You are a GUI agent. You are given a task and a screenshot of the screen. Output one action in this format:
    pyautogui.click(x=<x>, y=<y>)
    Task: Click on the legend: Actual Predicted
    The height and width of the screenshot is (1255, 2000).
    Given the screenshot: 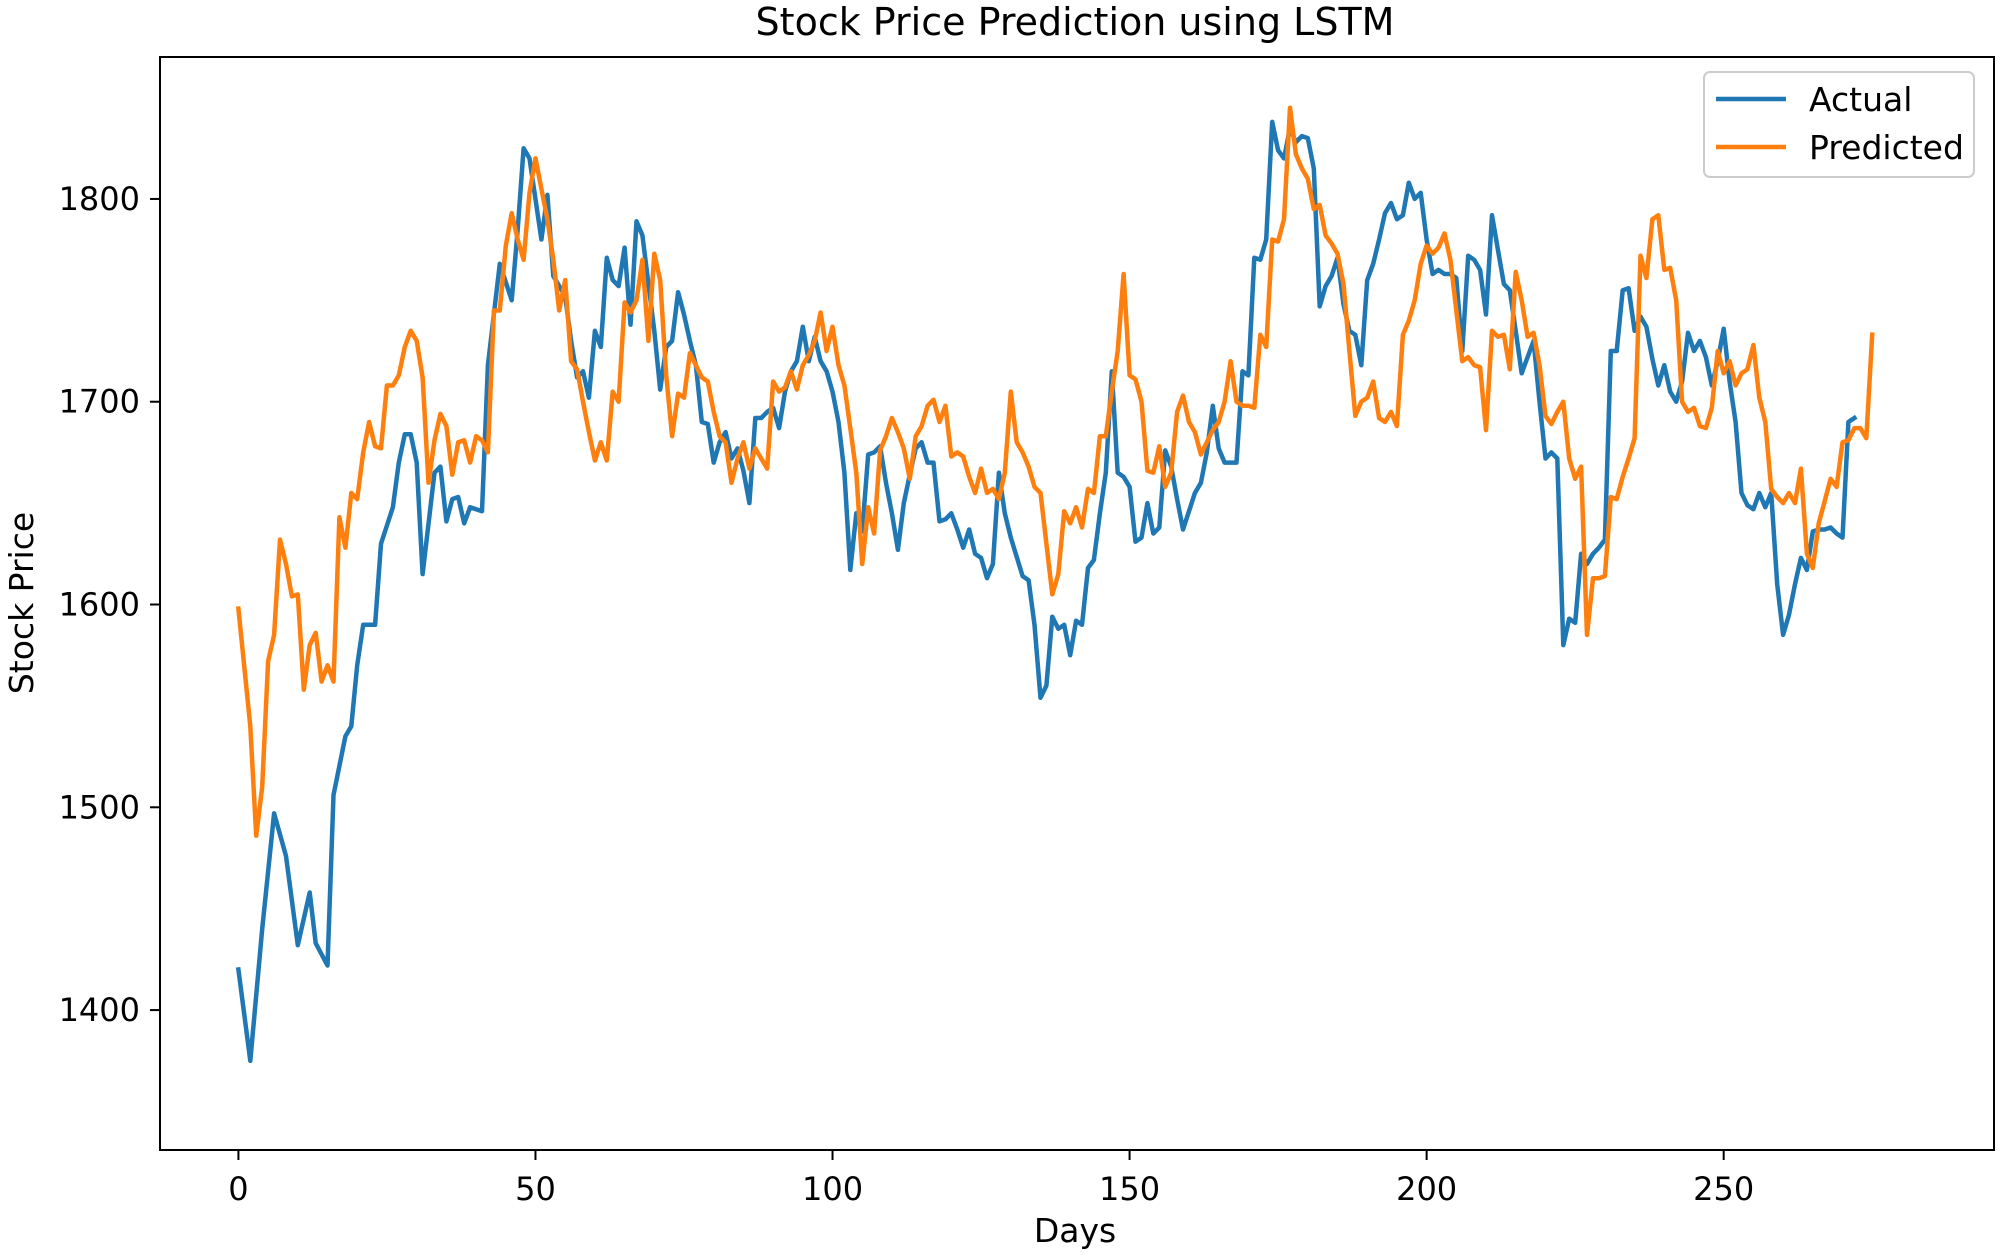 What is the action you would take?
    pyautogui.click(x=1839, y=124)
    